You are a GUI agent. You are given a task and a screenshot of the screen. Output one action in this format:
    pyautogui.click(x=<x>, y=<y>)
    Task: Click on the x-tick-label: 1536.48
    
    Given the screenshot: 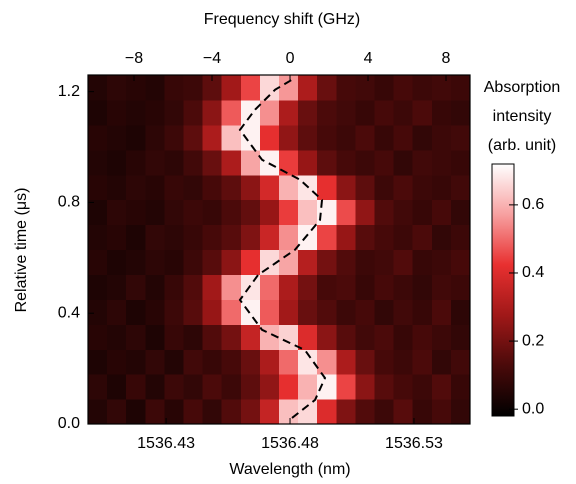 What is the action you would take?
    pyautogui.click(x=290, y=443)
    